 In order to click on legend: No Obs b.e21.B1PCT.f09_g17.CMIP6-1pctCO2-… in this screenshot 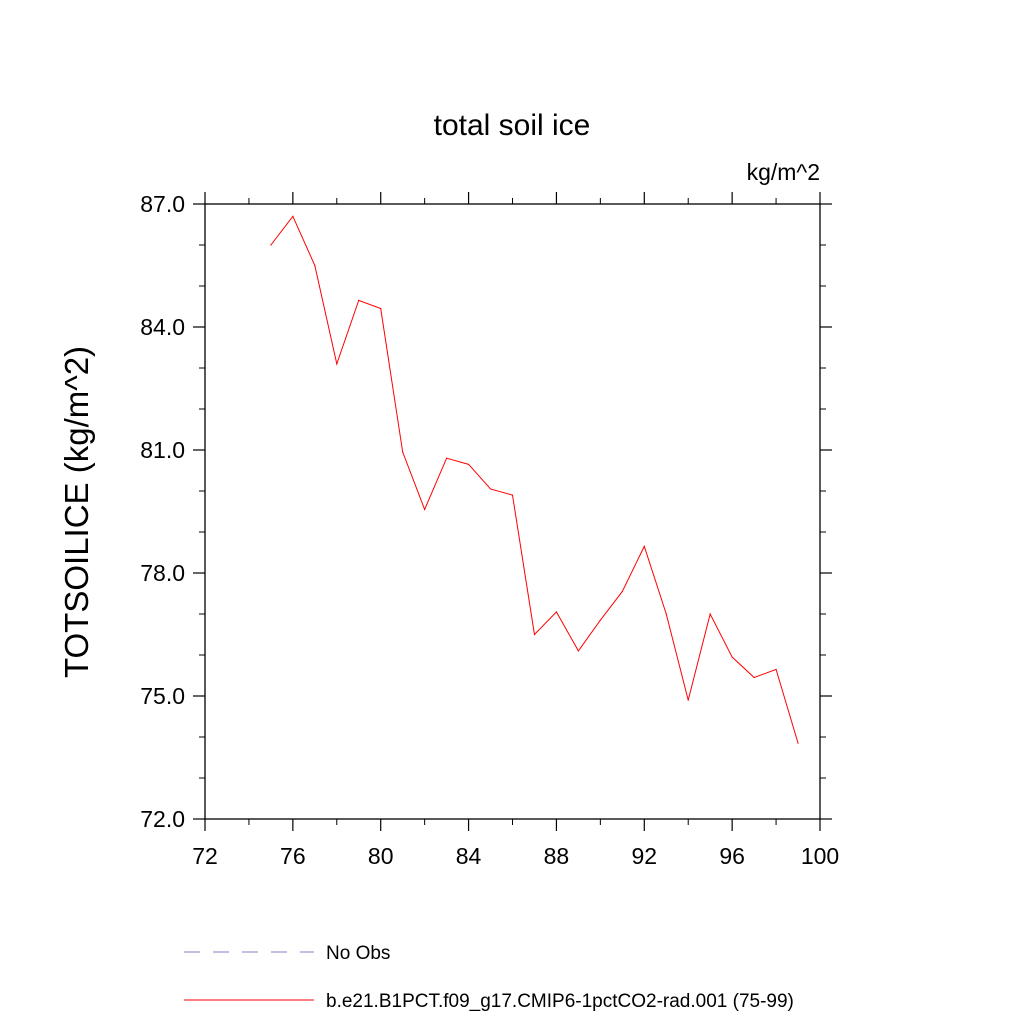, I will do `click(489, 977)`.